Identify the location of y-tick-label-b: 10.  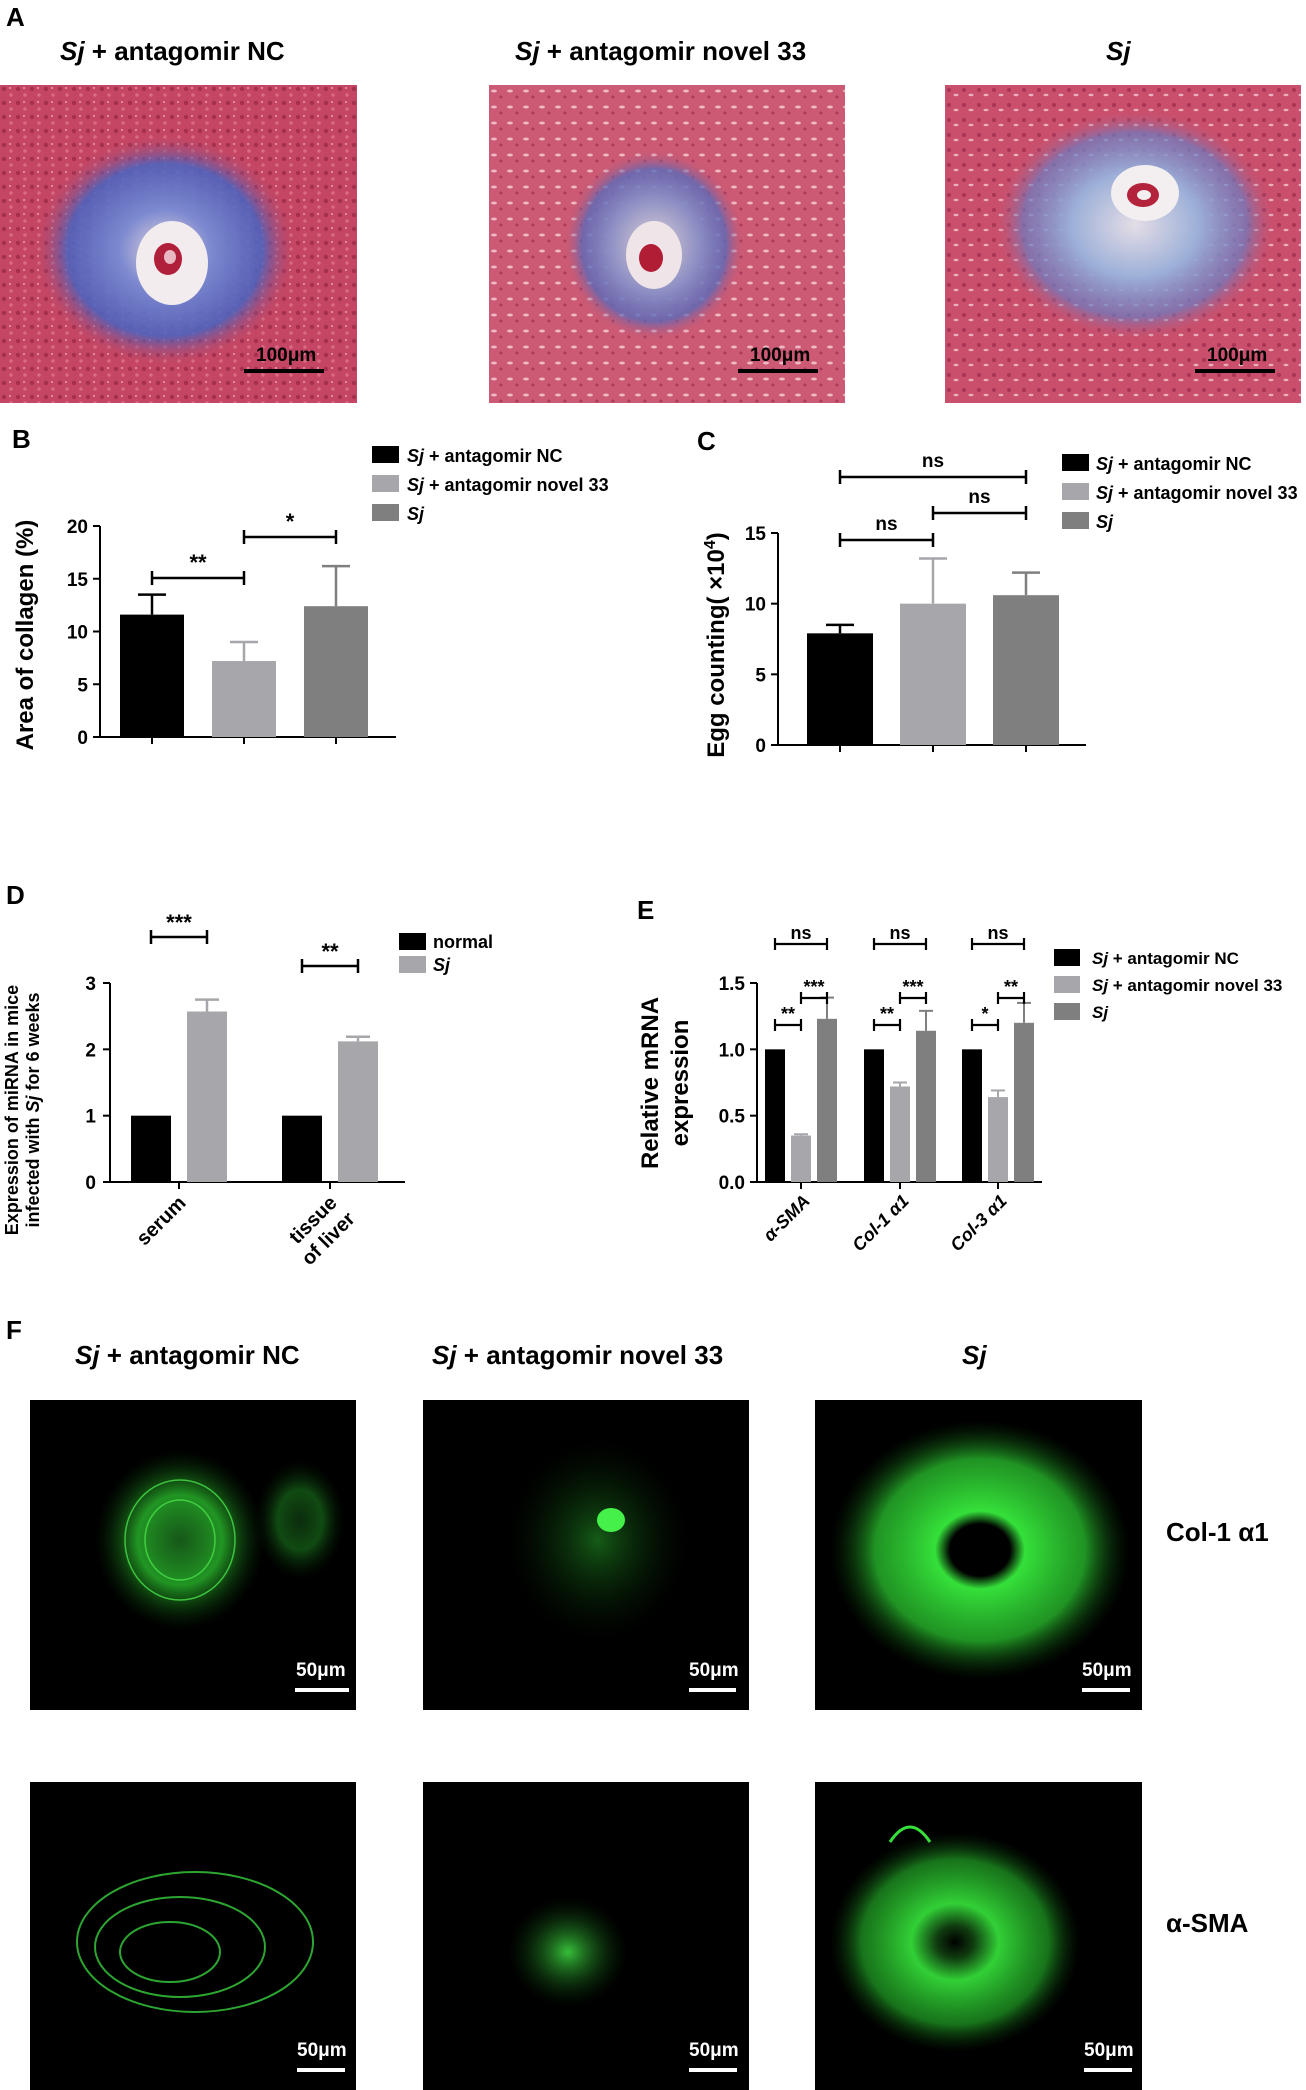
(77, 633).